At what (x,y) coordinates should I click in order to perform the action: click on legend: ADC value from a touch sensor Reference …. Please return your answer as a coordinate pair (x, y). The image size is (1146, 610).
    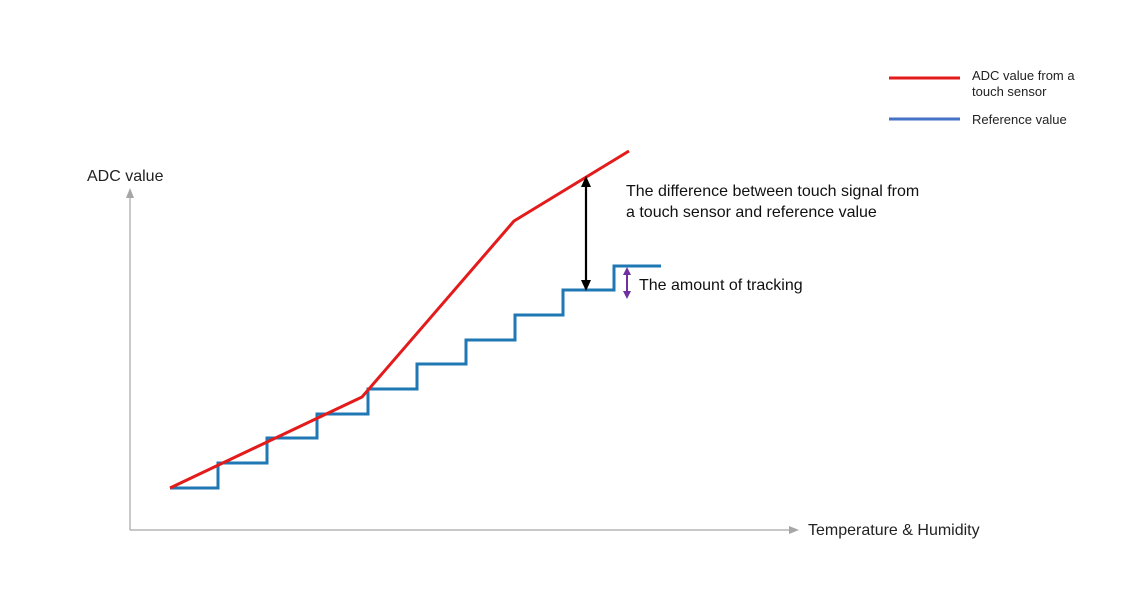
    Looking at the image, I should click on (982, 97).